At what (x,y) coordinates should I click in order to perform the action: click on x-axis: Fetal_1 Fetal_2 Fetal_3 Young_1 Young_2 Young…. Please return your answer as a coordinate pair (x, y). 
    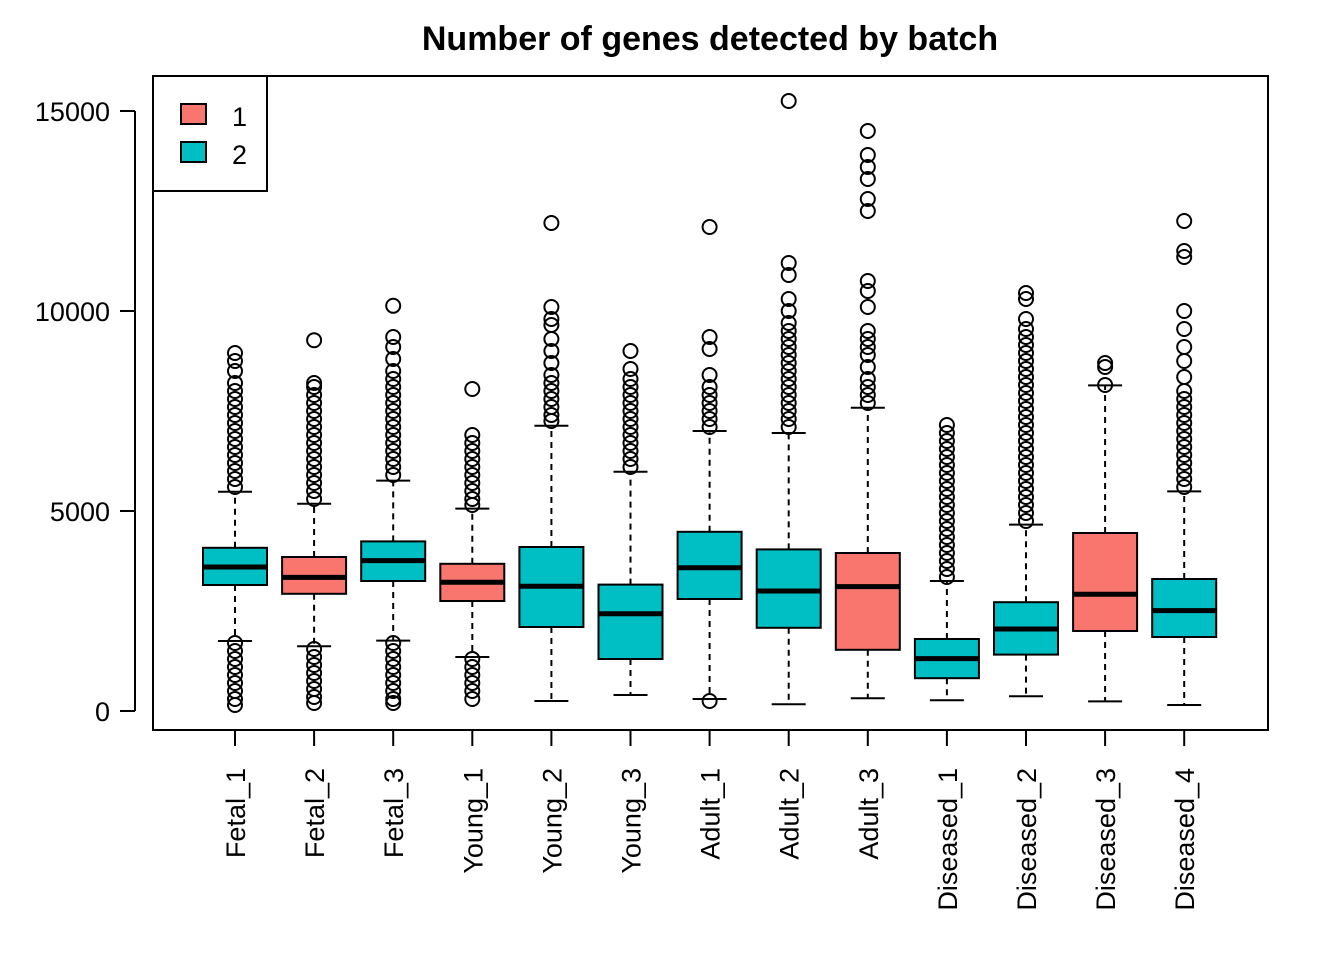
    Looking at the image, I should click on (710, 820).